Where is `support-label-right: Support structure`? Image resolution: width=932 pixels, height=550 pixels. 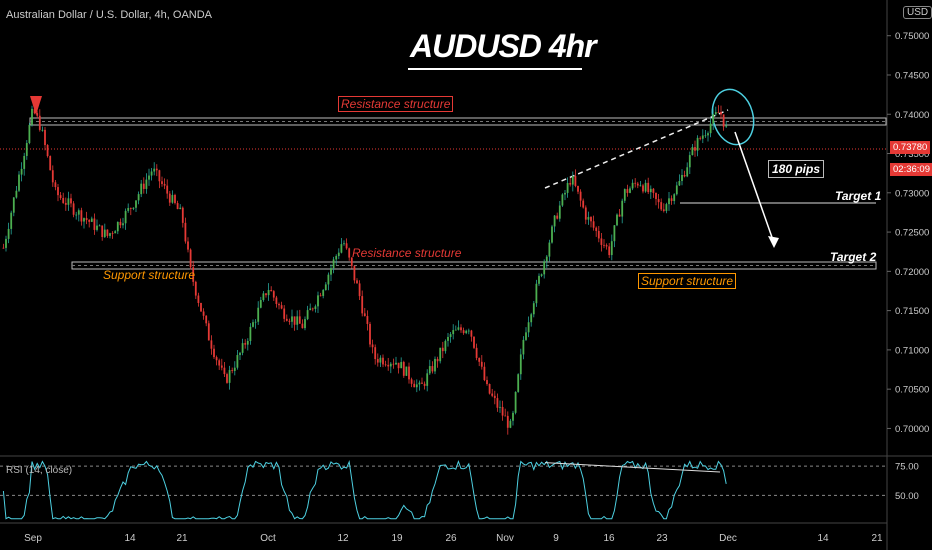
support-label-right: Support structure is located at coordinates (687, 281).